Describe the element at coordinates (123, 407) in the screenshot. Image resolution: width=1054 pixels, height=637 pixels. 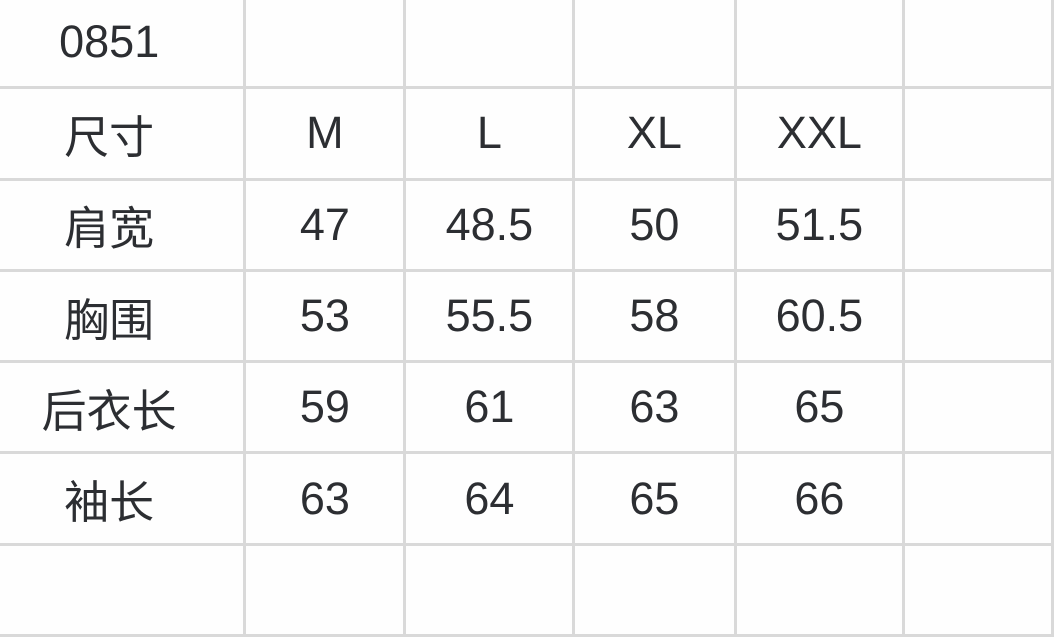
I see `row-label-cell: 后衣长` at that location.